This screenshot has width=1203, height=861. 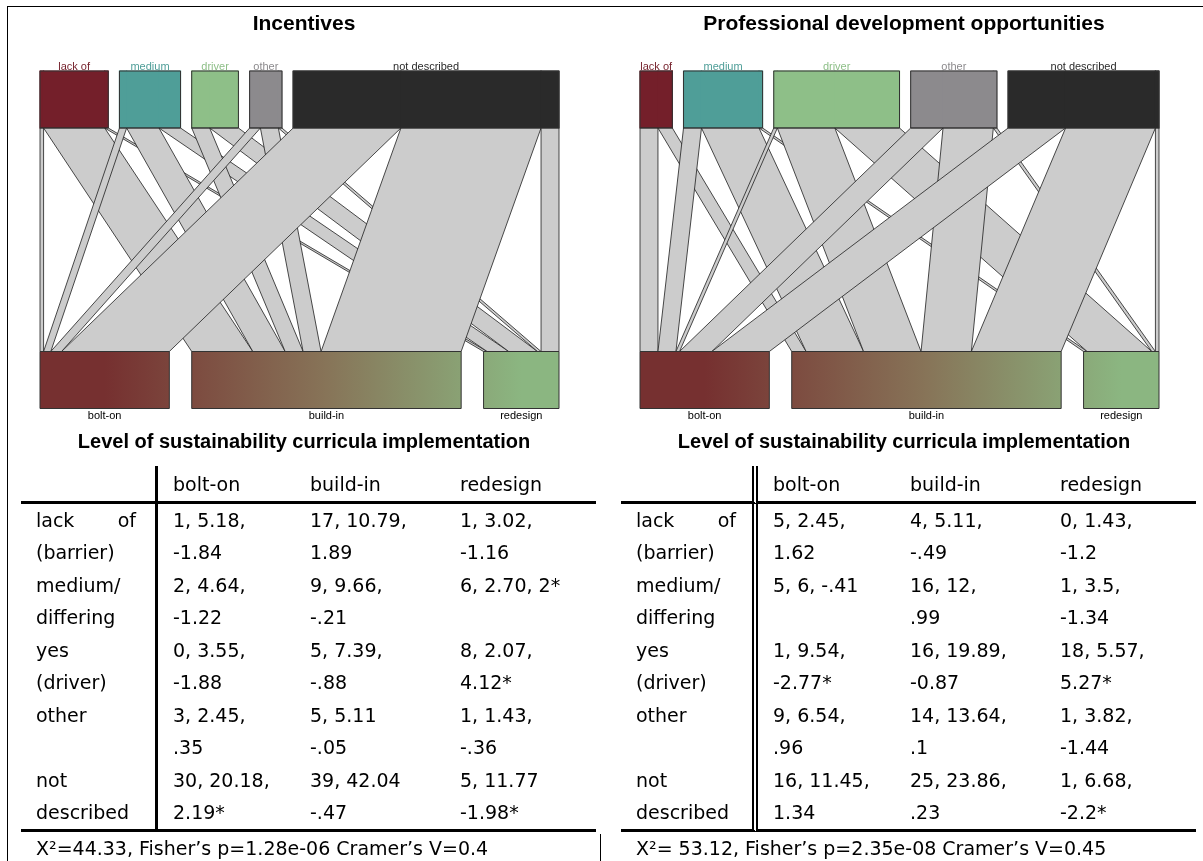 I want to click on data-label: 1, 5.18, -1.84, so click(x=209, y=536).